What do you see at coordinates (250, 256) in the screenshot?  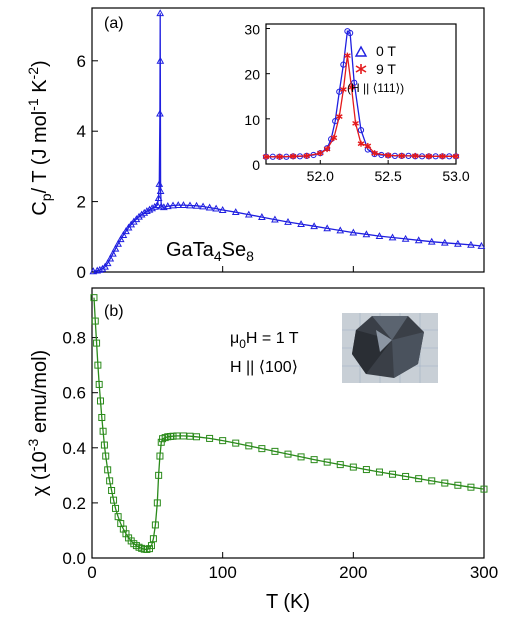 I see `formula-sub-8: 8` at bounding box center [250, 256].